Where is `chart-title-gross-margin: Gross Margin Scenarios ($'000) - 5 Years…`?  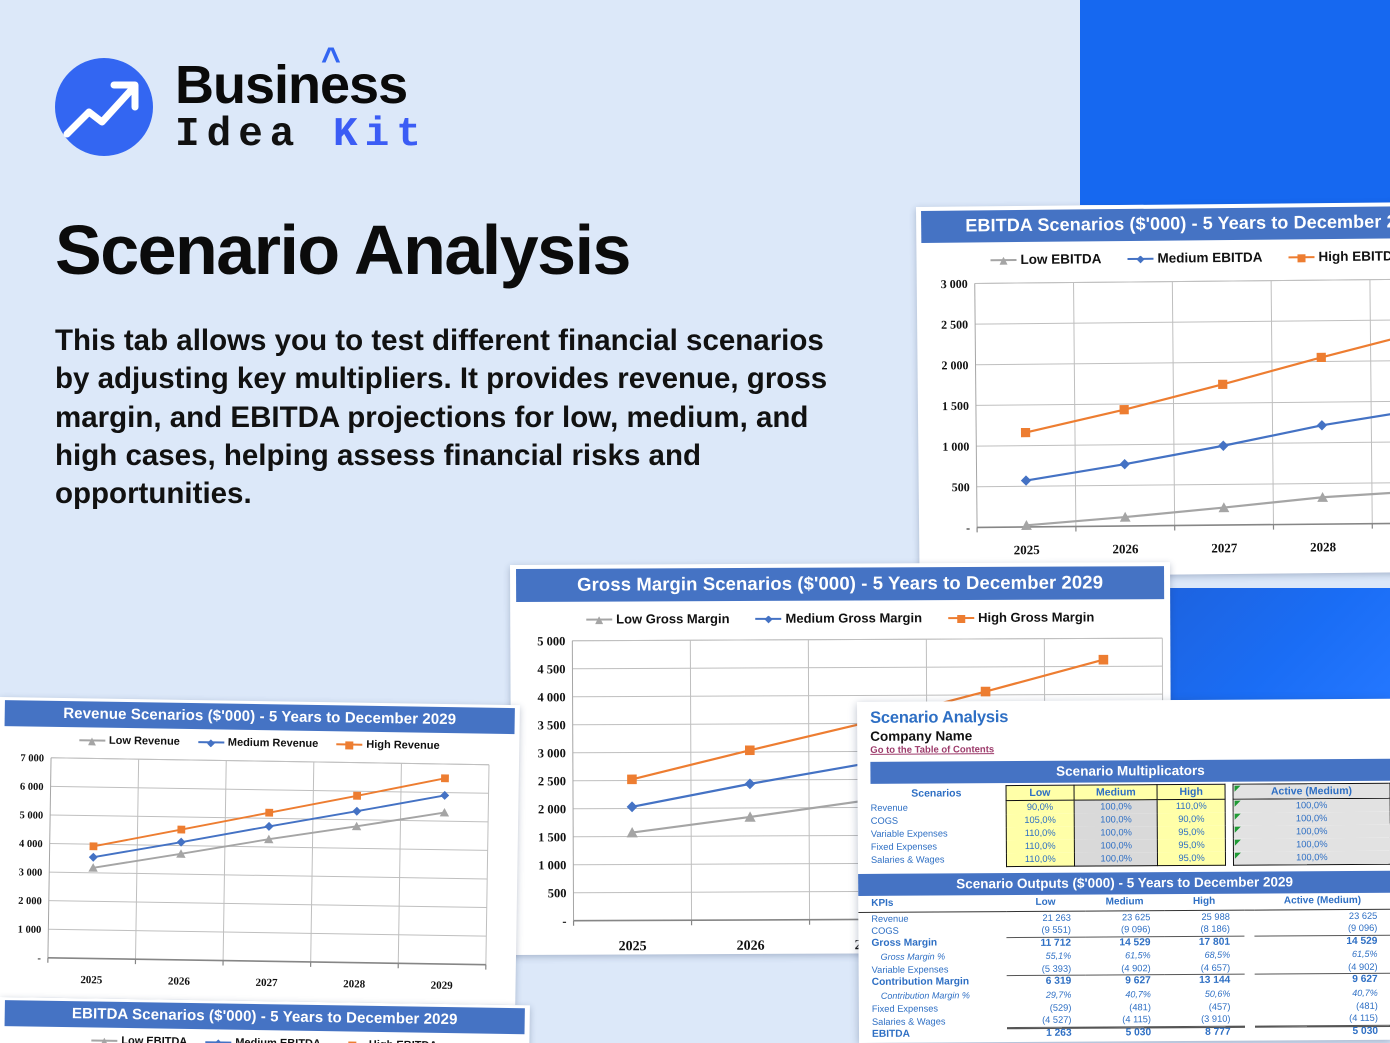 chart-title-gross-margin: Gross Margin Scenarios ($'000) - 5 Years… is located at coordinates (840, 584).